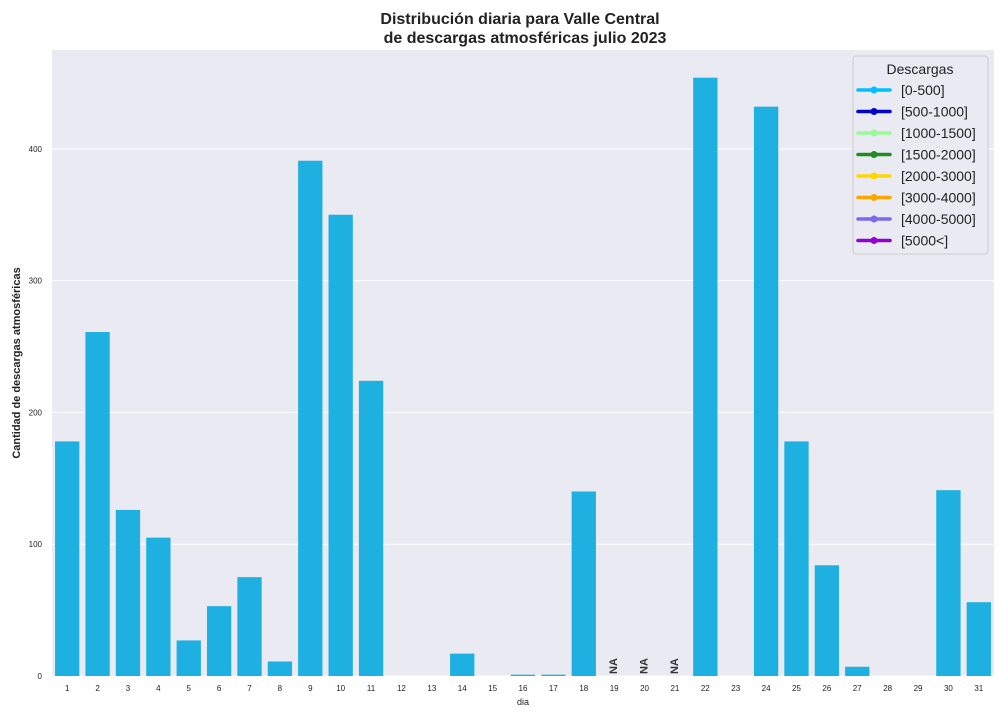 Image resolution: width=1008 pixels, height=725 pixels. Describe the element at coordinates (857, 688) in the screenshot. I see `x-tick-label: 27` at that location.